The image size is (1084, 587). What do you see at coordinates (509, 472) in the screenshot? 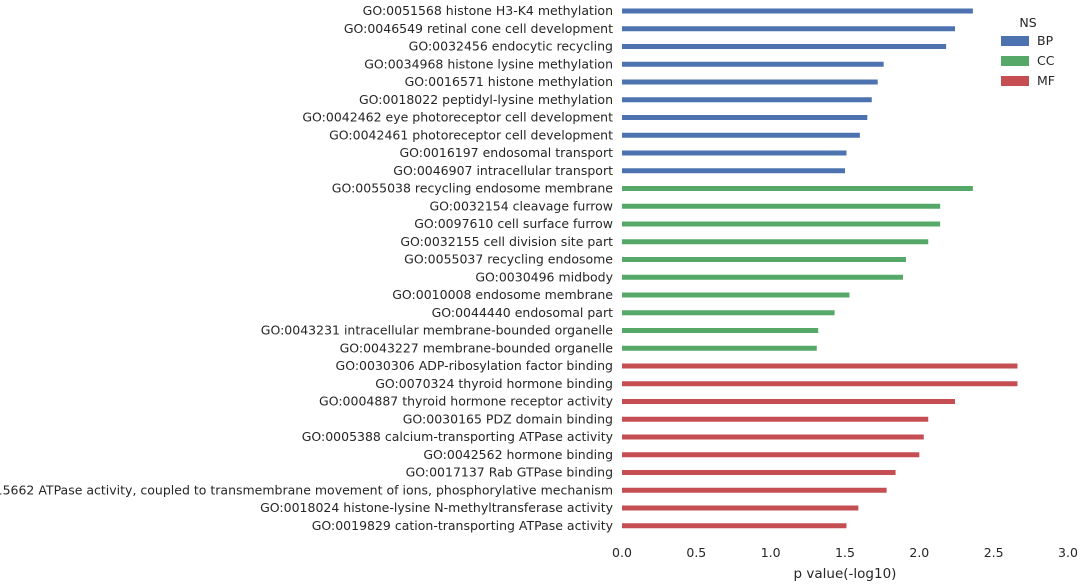
I see `y-tick-label: GO:0017137 Rab GTPase binding` at bounding box center [509, 472].